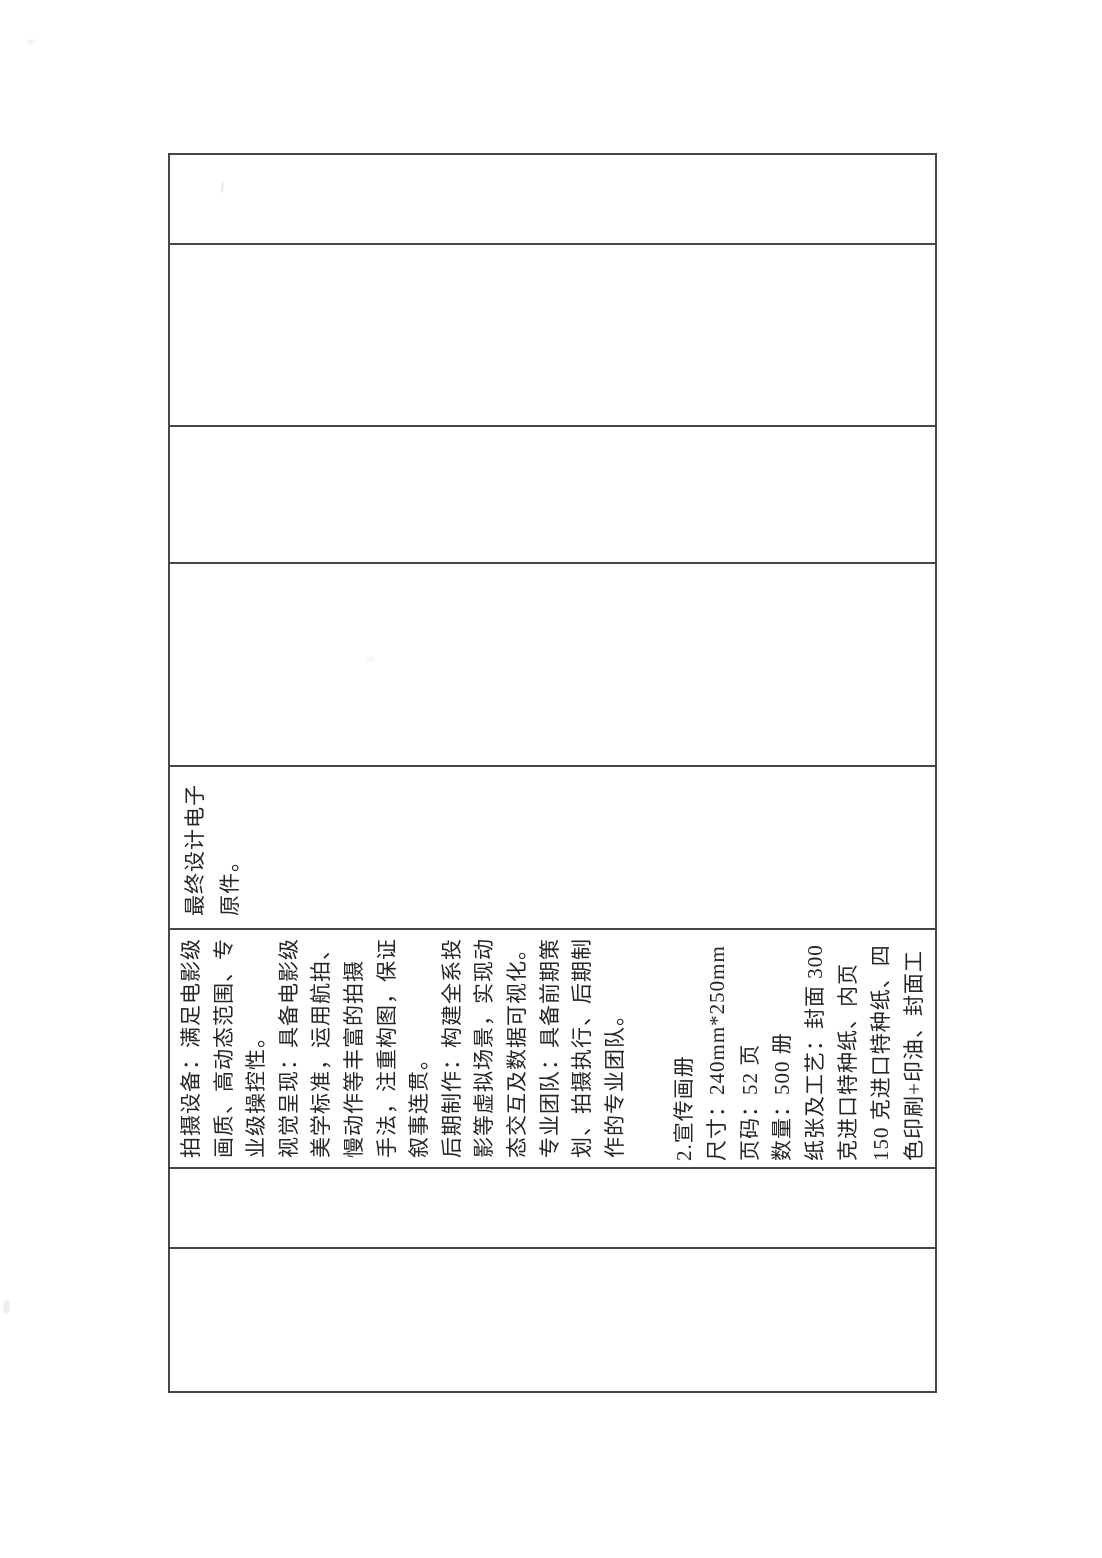 This screenshot has height=1558, width=1102. I want to click on cell-final-design-files: 最终设计电子 原件。, so click(215, 848).